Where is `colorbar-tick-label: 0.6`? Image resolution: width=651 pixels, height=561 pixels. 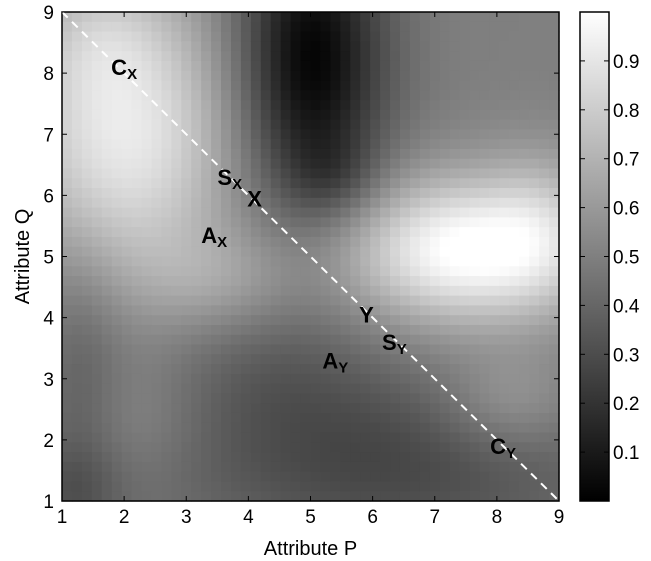 colorbar-tick-label: 0.6 is located at coordinates (626, 209).